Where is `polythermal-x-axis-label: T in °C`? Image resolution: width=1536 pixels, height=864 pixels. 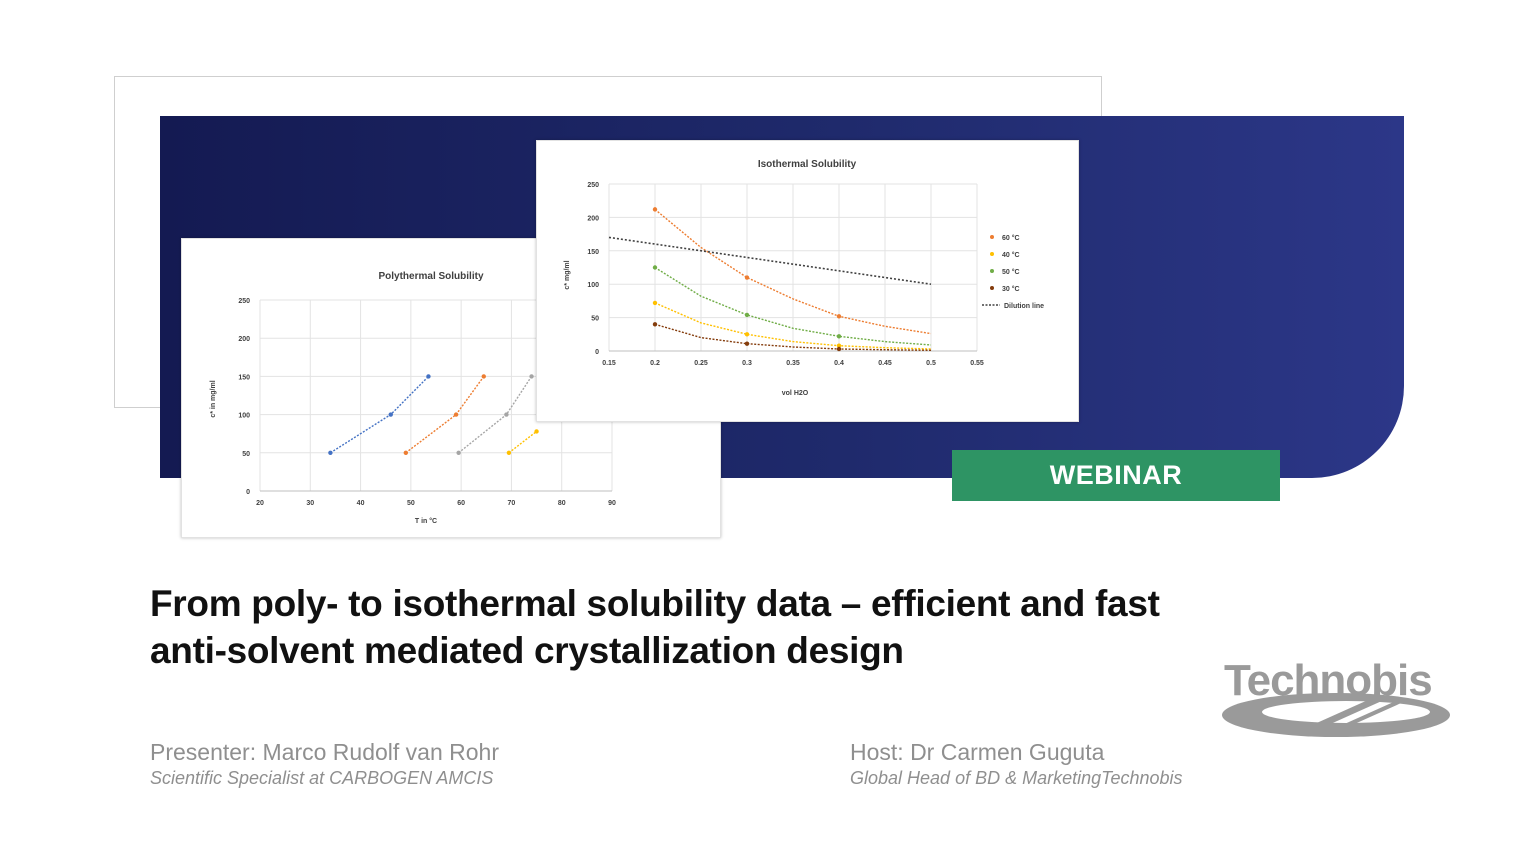
polythermal-x-axis-label: T in °C is located at coordinates (426, 521).